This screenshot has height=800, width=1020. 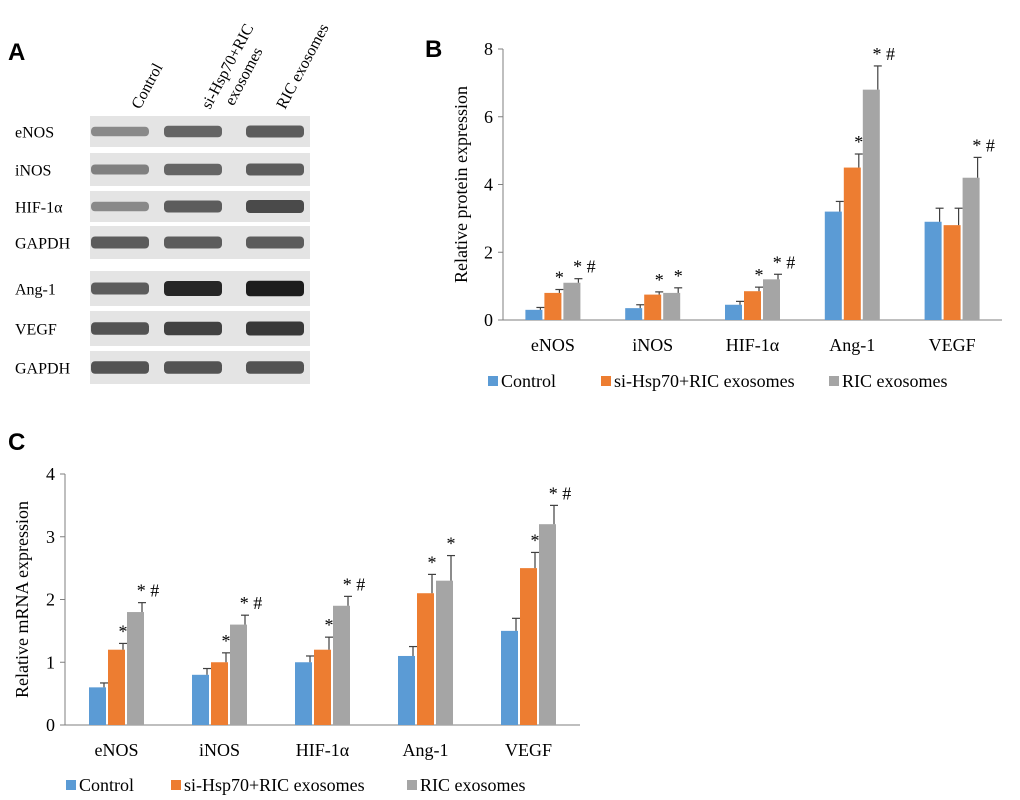 I want to click on blot-protein-label: Ang-1, so click(x=35, y=290).